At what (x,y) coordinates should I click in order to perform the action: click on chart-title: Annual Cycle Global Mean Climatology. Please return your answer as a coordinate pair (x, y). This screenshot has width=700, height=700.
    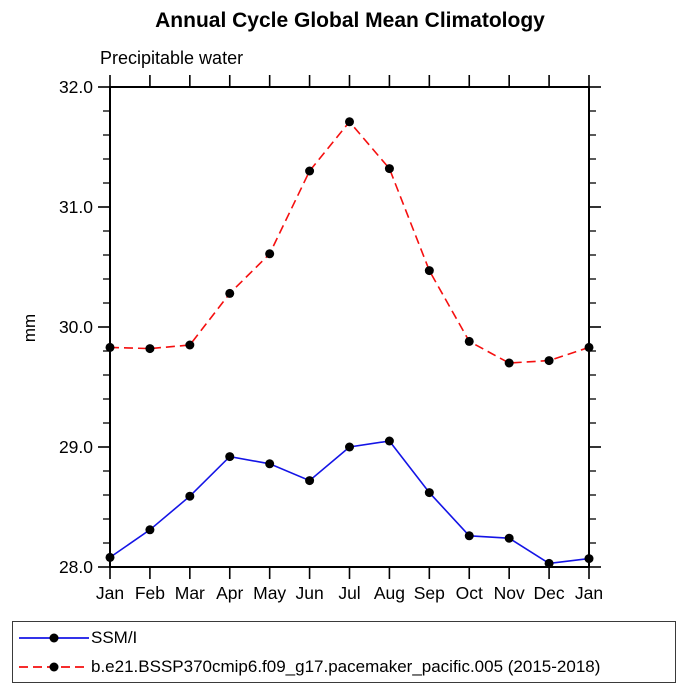
    Looking at the image, I should click on (350, 20).